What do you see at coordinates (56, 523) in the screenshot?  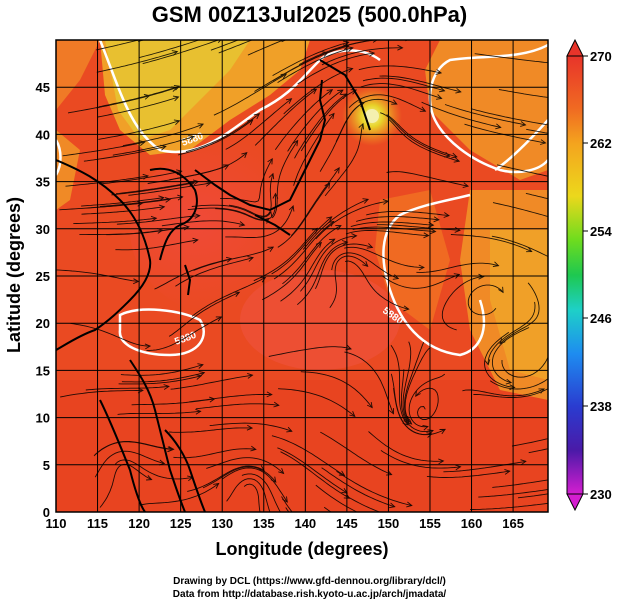 I see `x-tick-label: 110` at bounding box center [56, 523].